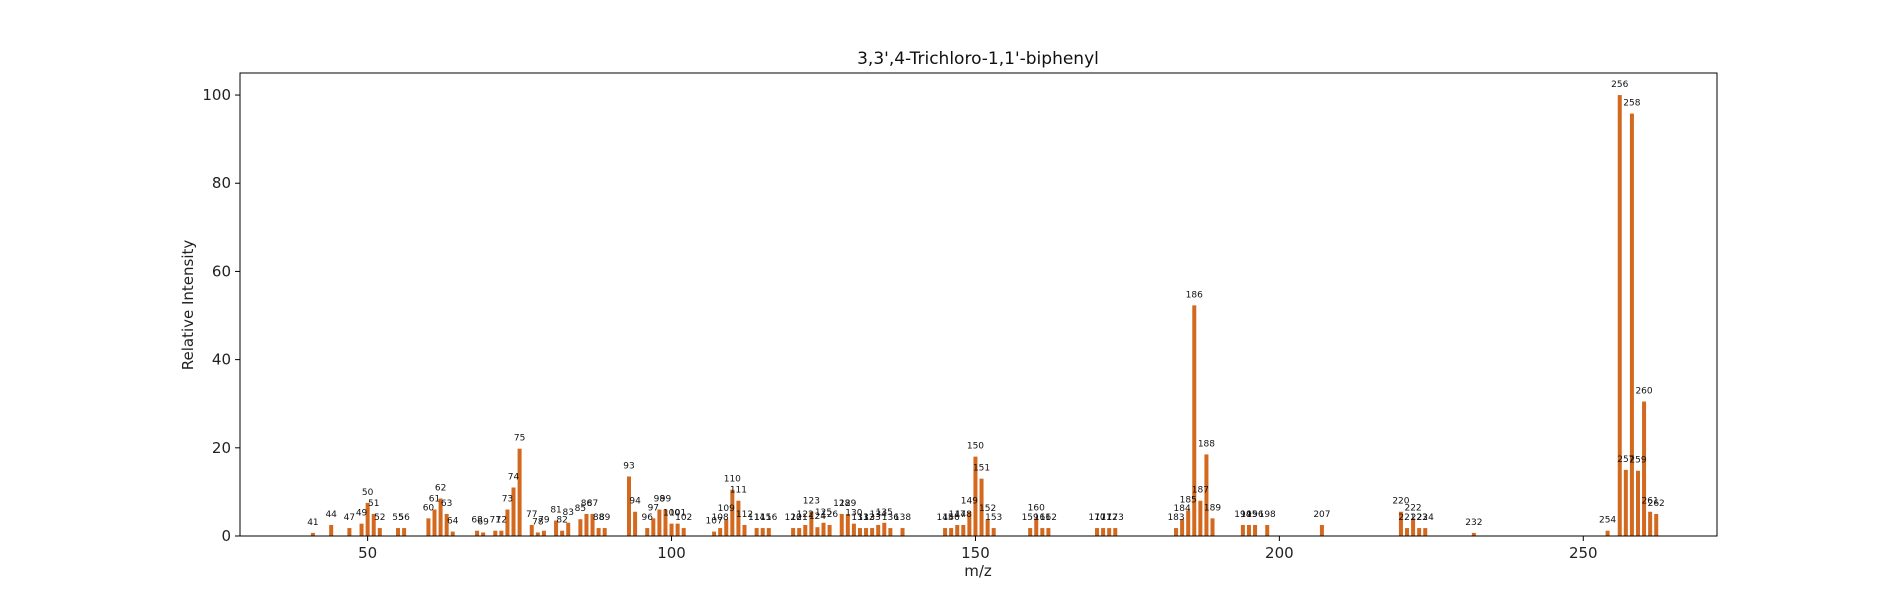 This screenshot has width=1900, height=600. I want to click on peak-label: 145, so click(944, 518).